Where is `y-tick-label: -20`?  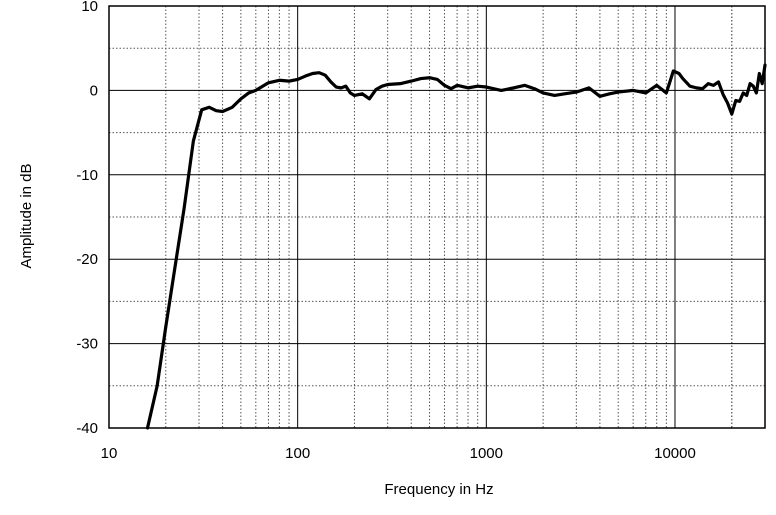 y-tick-label: -20 is located at coordinates (87, 259).